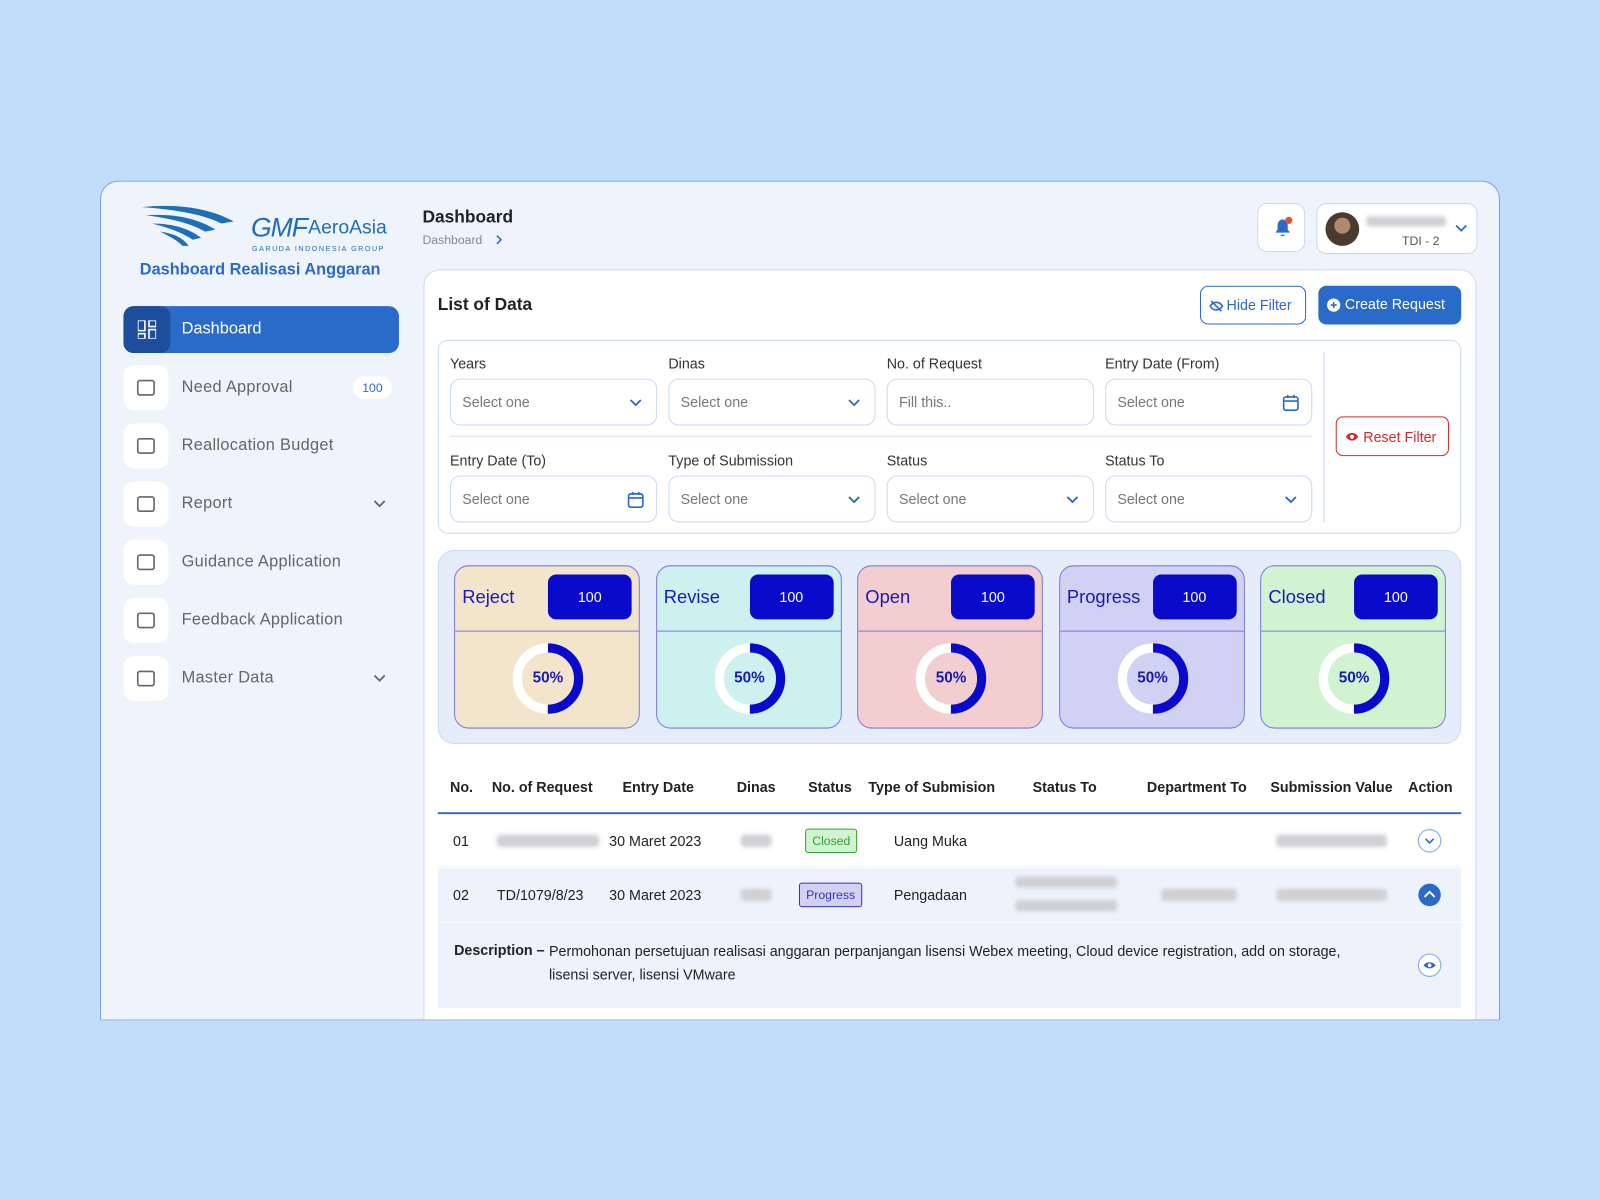 The image size is (1600, 1200). I want to click on filter-divider, so click(881, 436).